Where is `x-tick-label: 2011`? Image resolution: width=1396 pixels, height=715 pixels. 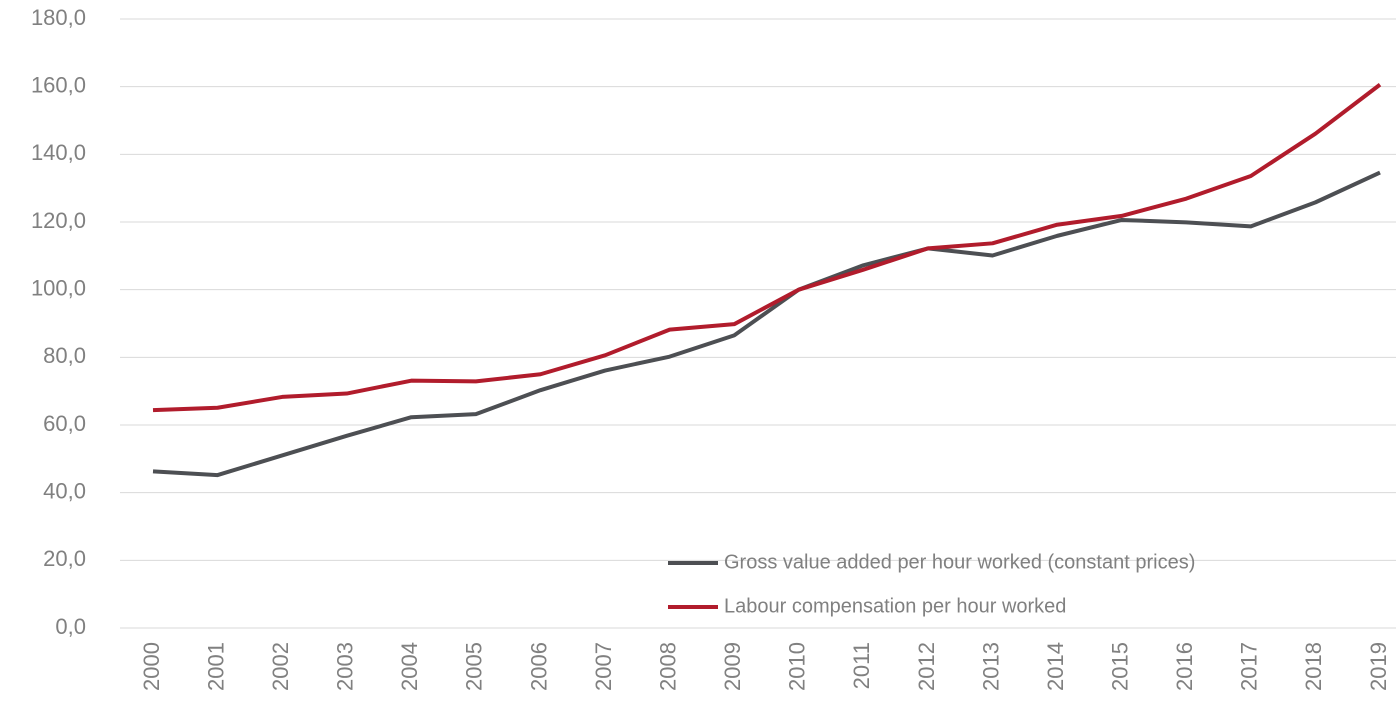 x-tick-label: 2011 is located at coordinates (861, 665).